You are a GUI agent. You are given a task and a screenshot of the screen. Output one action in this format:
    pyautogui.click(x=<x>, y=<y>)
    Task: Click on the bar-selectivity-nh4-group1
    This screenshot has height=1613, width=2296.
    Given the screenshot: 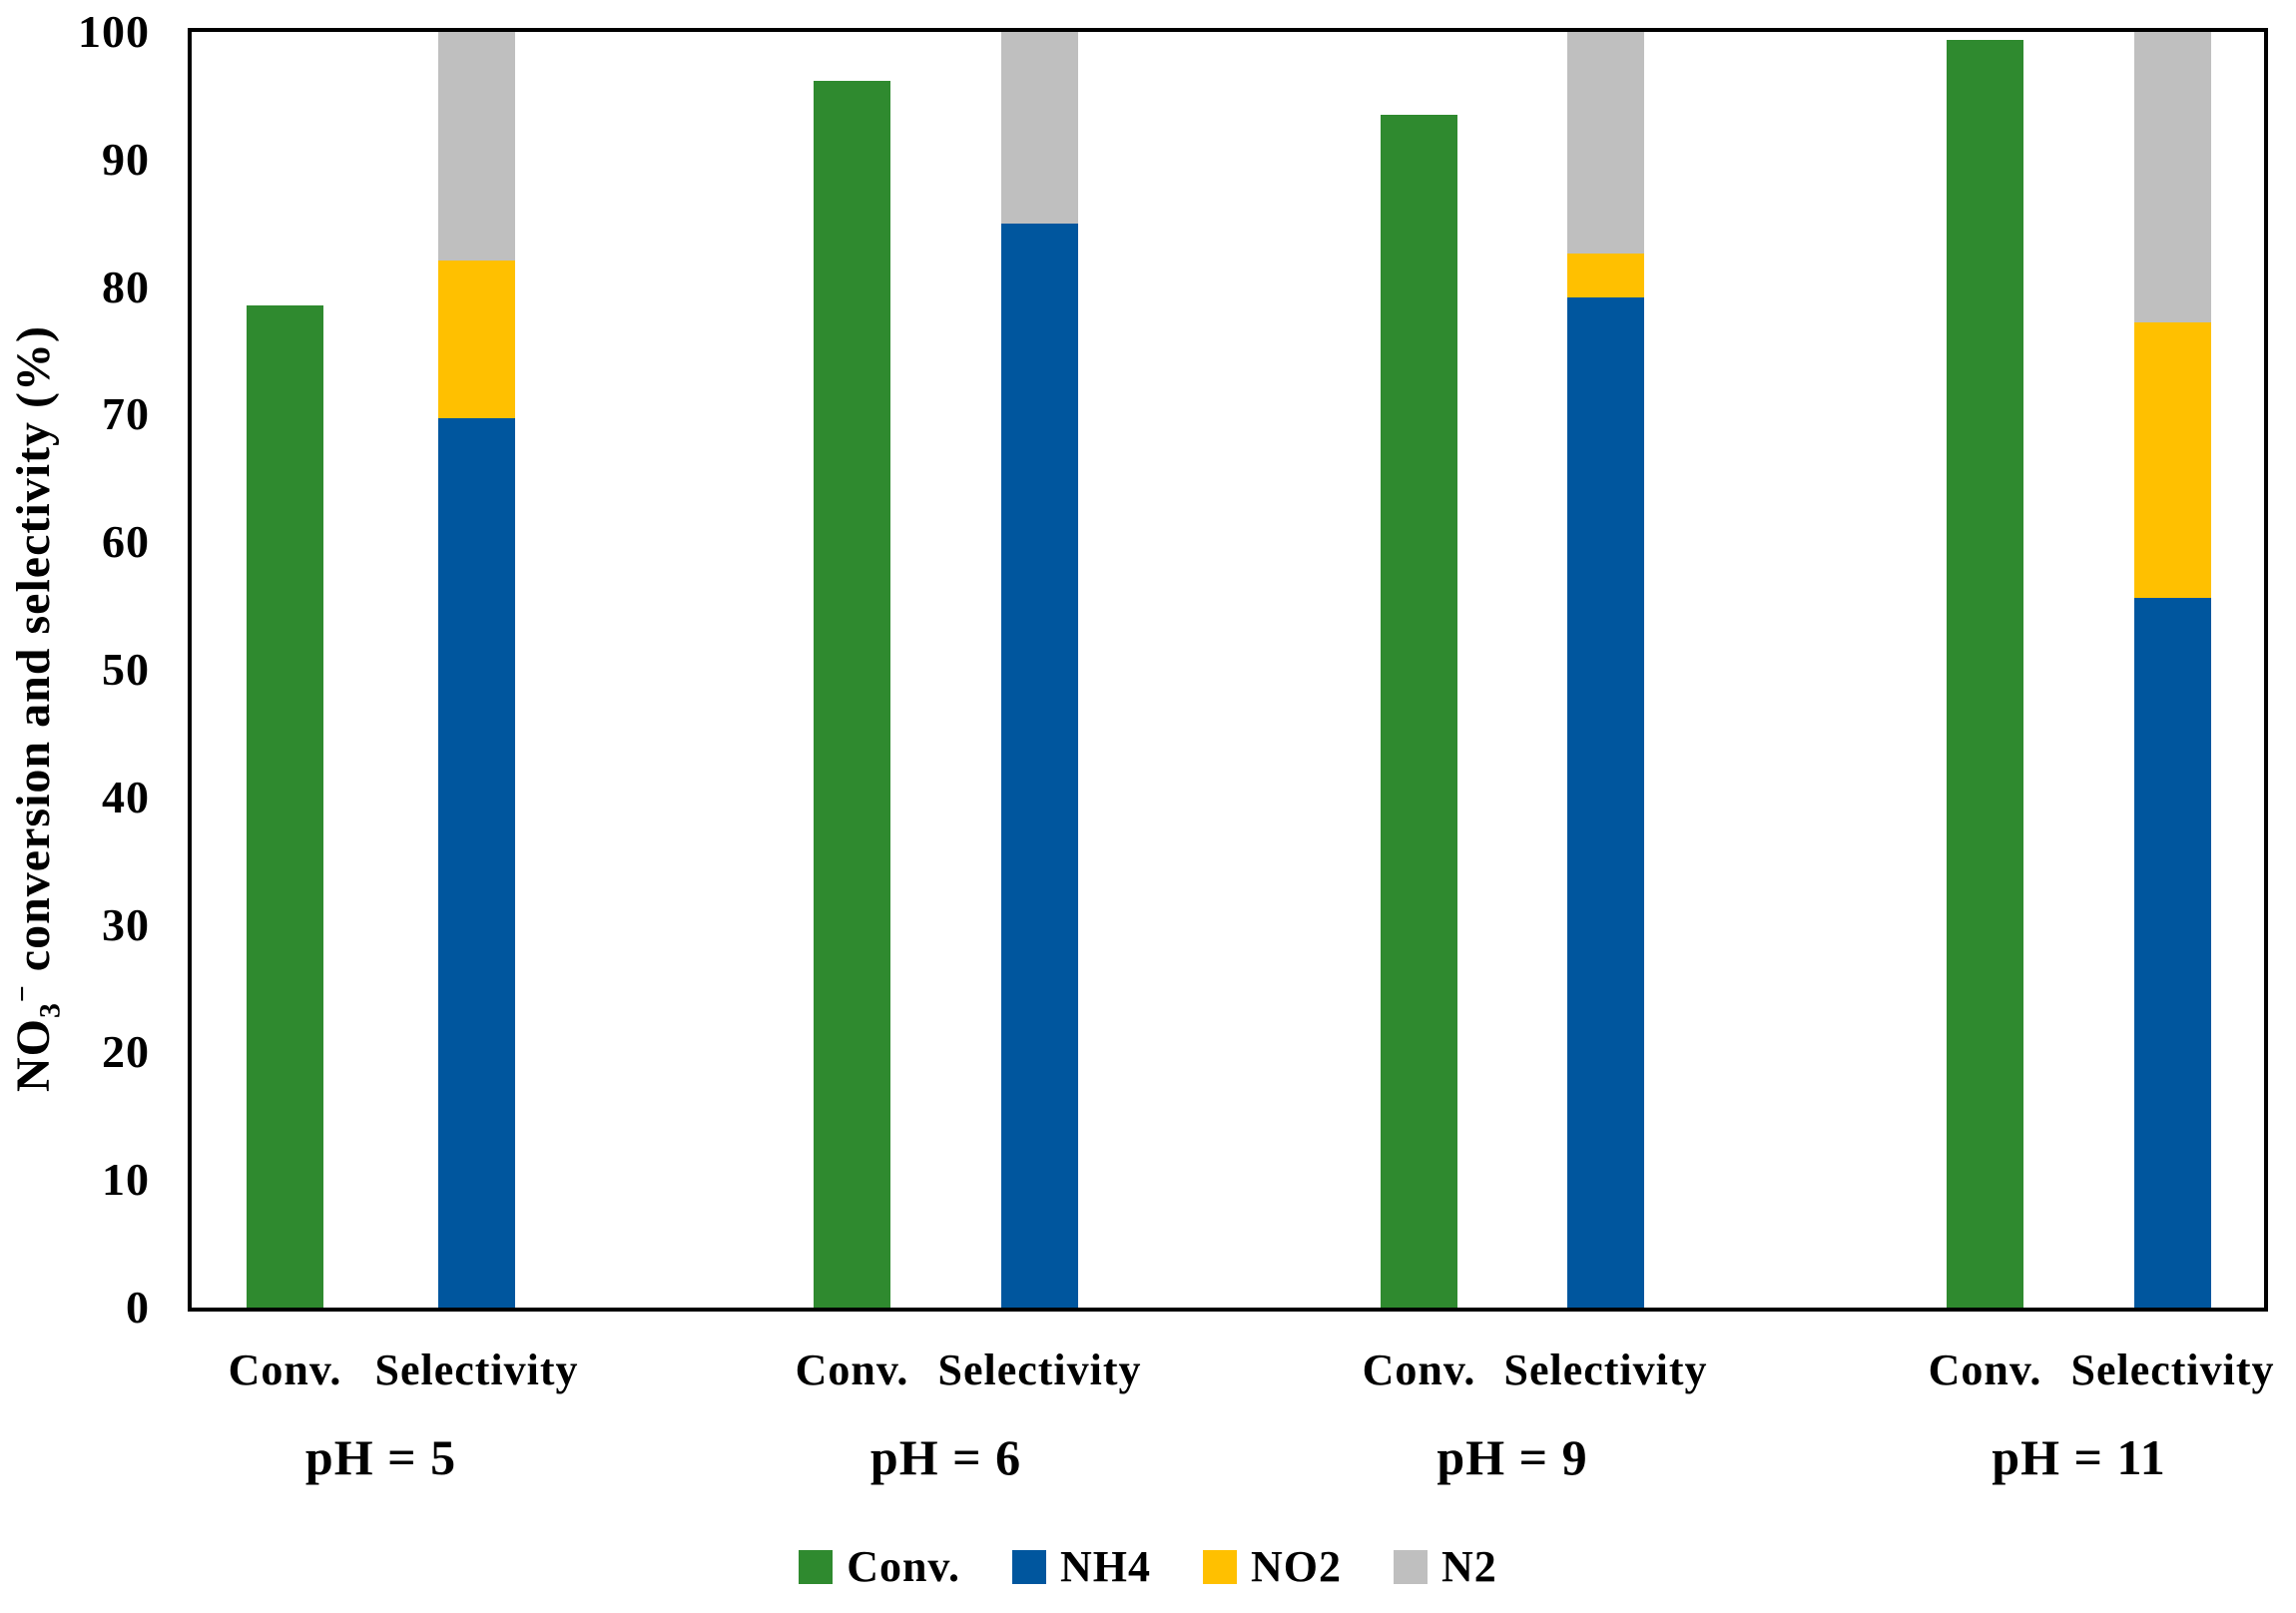 What is the action you would take?
    pyautogui.click(x=477, y=863)
    